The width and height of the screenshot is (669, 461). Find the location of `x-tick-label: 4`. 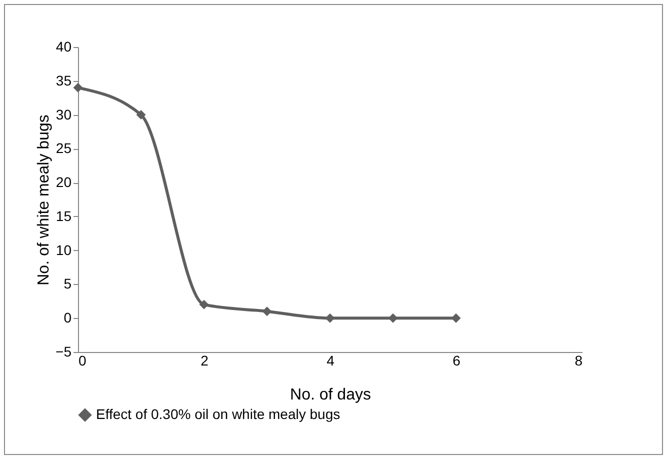

x-tick-label: 4 is located at coordinates (330, 360).